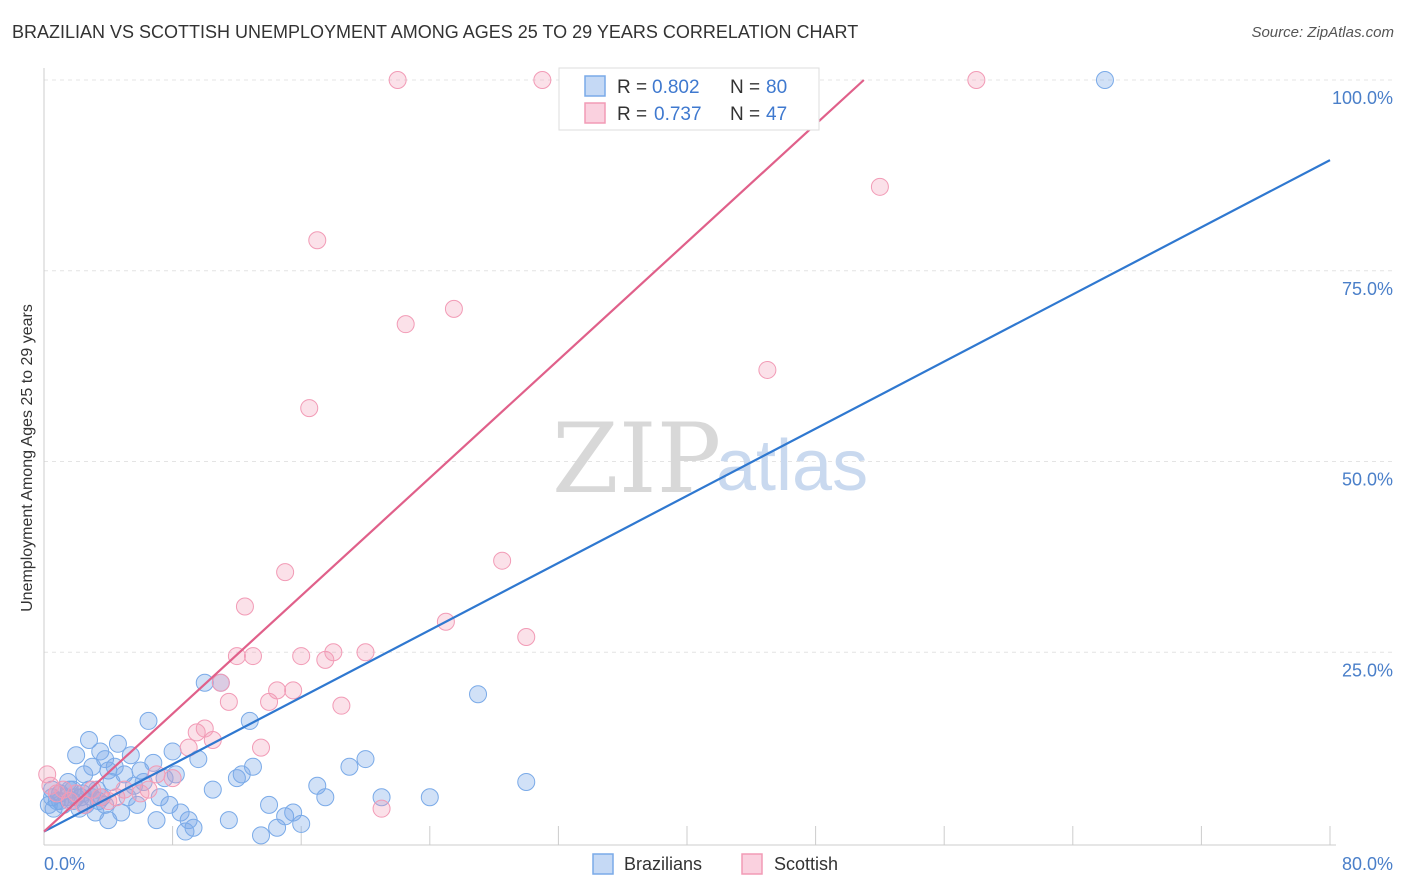 This screenshot has height=892, width=1406. I want to click on y-tick-label-2: 75.0%, so click(1367, 289).